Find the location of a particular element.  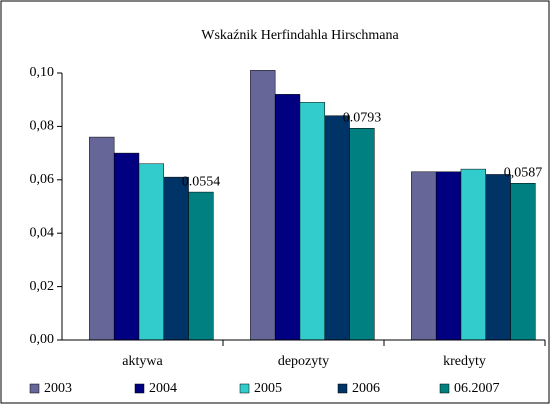

legend-label: 2005 is located at coordinates (268, 388).